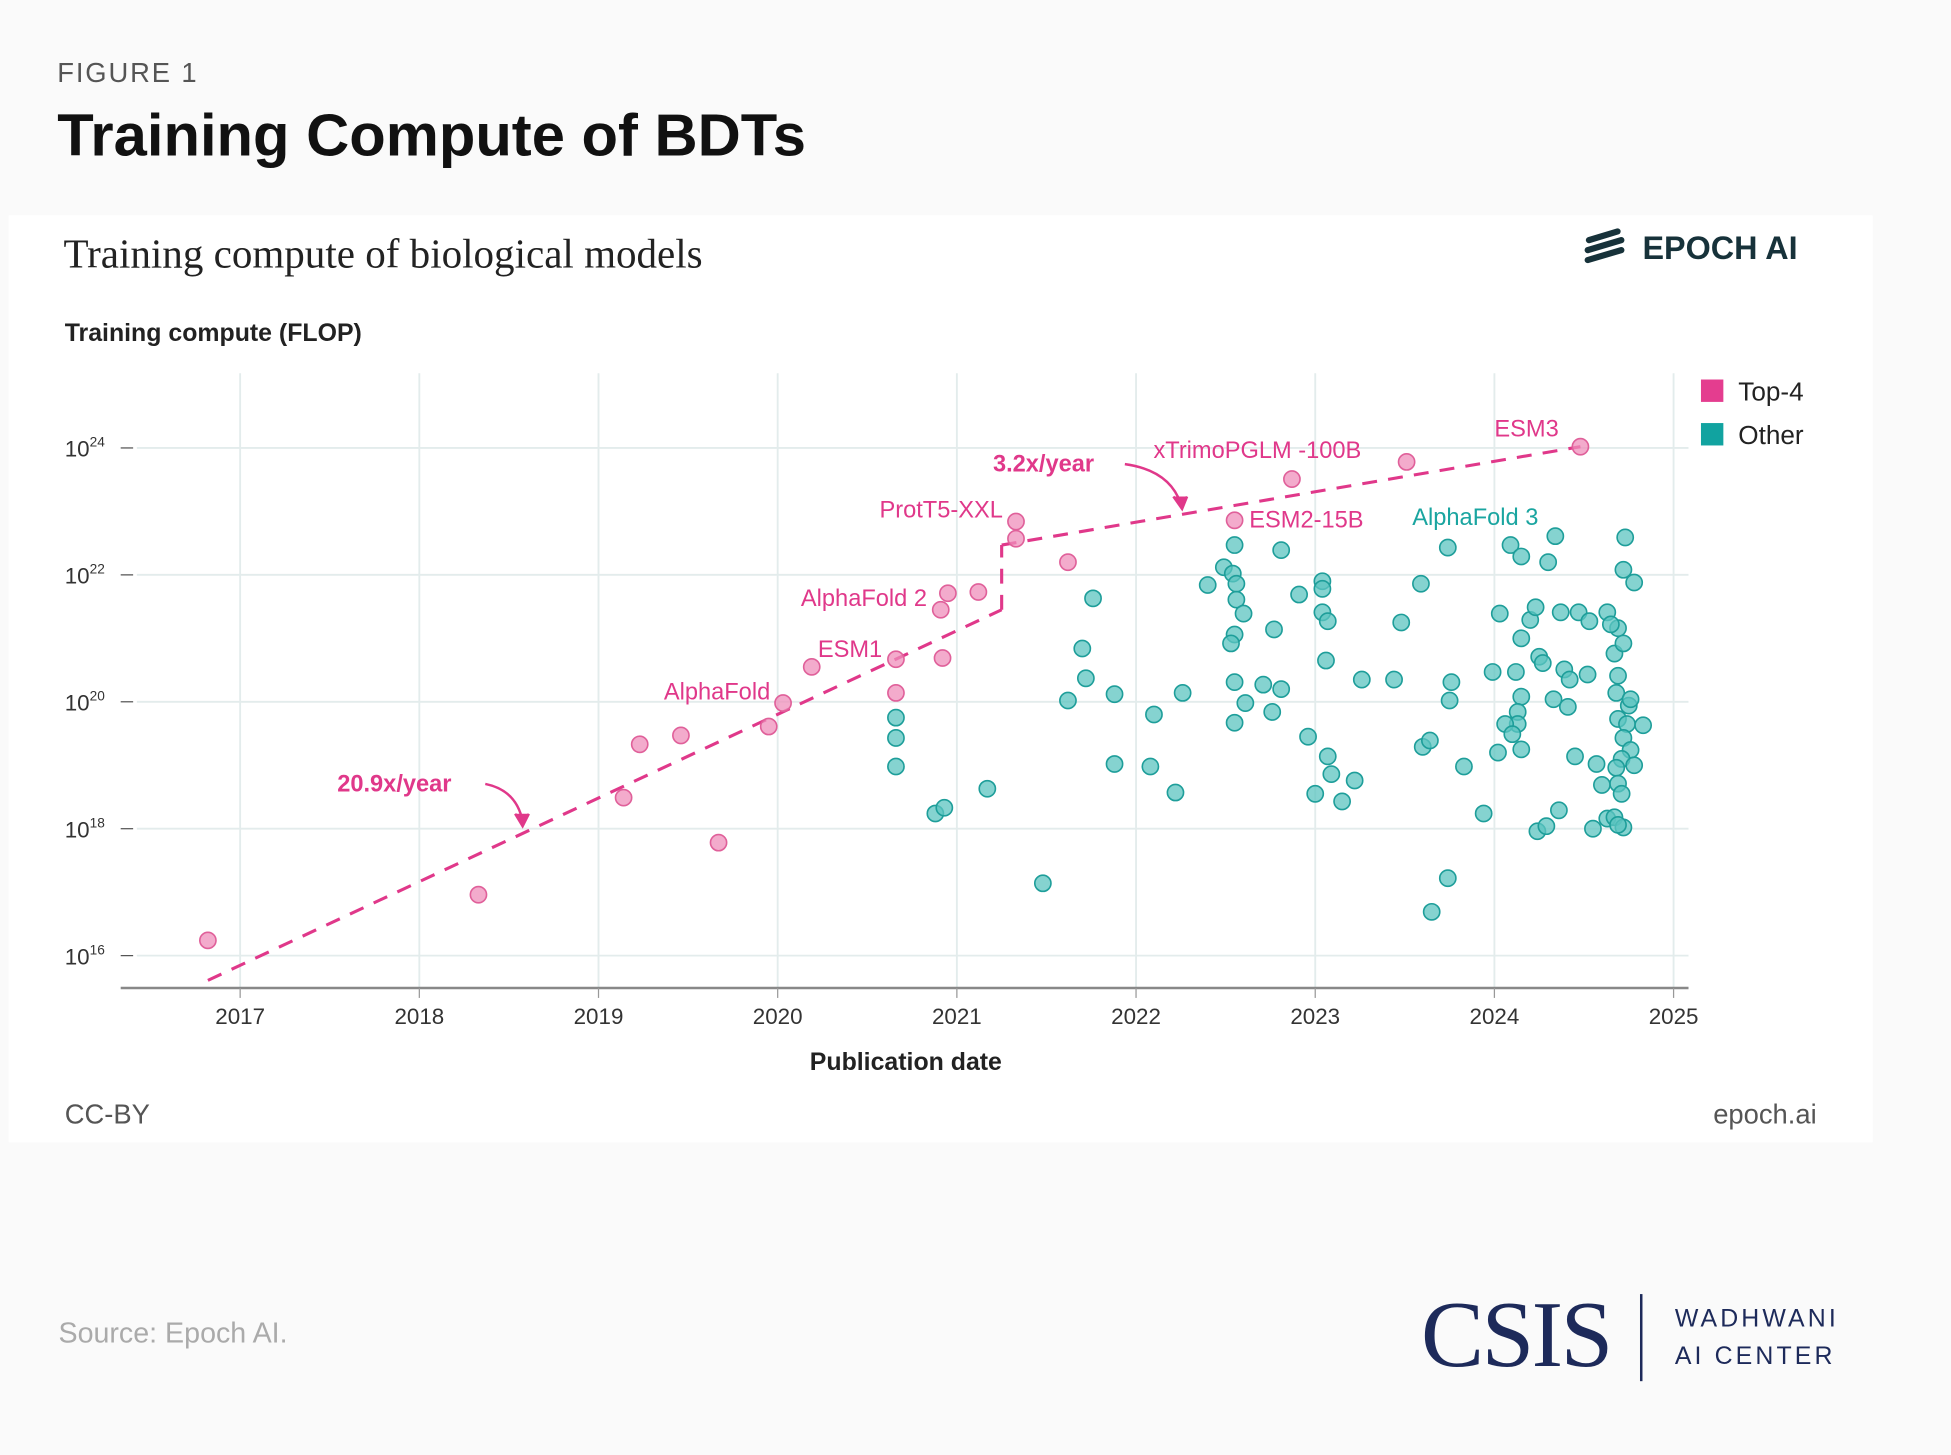 This screenshot has width=1951, height=1455. I want to click on x-tick-label: 2022, so click(1136, 1016).